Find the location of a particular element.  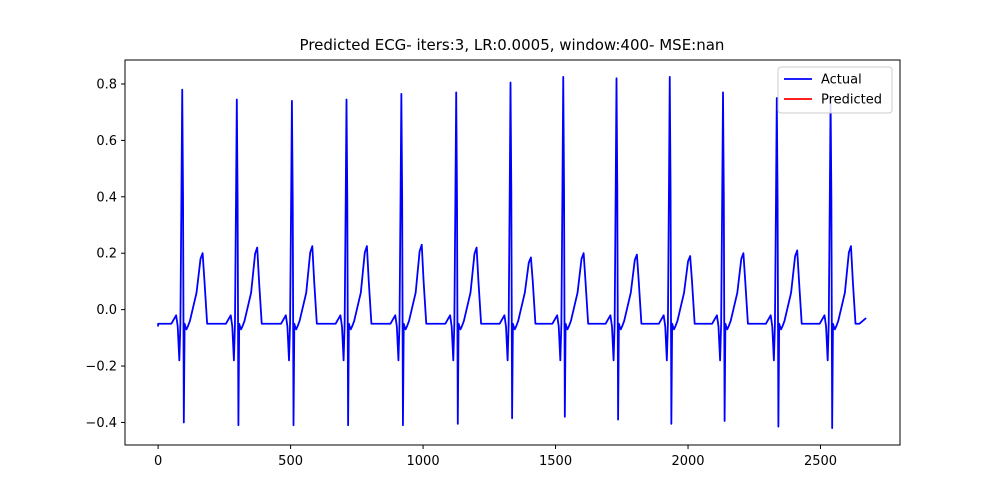

x-tick-label: 2500 is located at coordinates (820, 461).